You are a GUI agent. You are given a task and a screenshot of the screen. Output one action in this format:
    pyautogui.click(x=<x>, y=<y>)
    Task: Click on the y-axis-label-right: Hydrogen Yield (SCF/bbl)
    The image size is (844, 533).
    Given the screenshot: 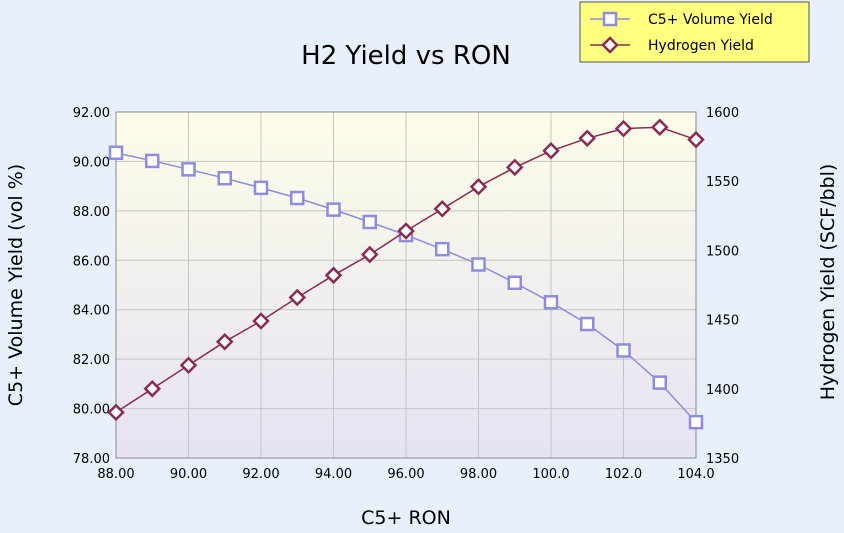 What is the action you would take?
    pyautogui.click(x=828, y=282)
    